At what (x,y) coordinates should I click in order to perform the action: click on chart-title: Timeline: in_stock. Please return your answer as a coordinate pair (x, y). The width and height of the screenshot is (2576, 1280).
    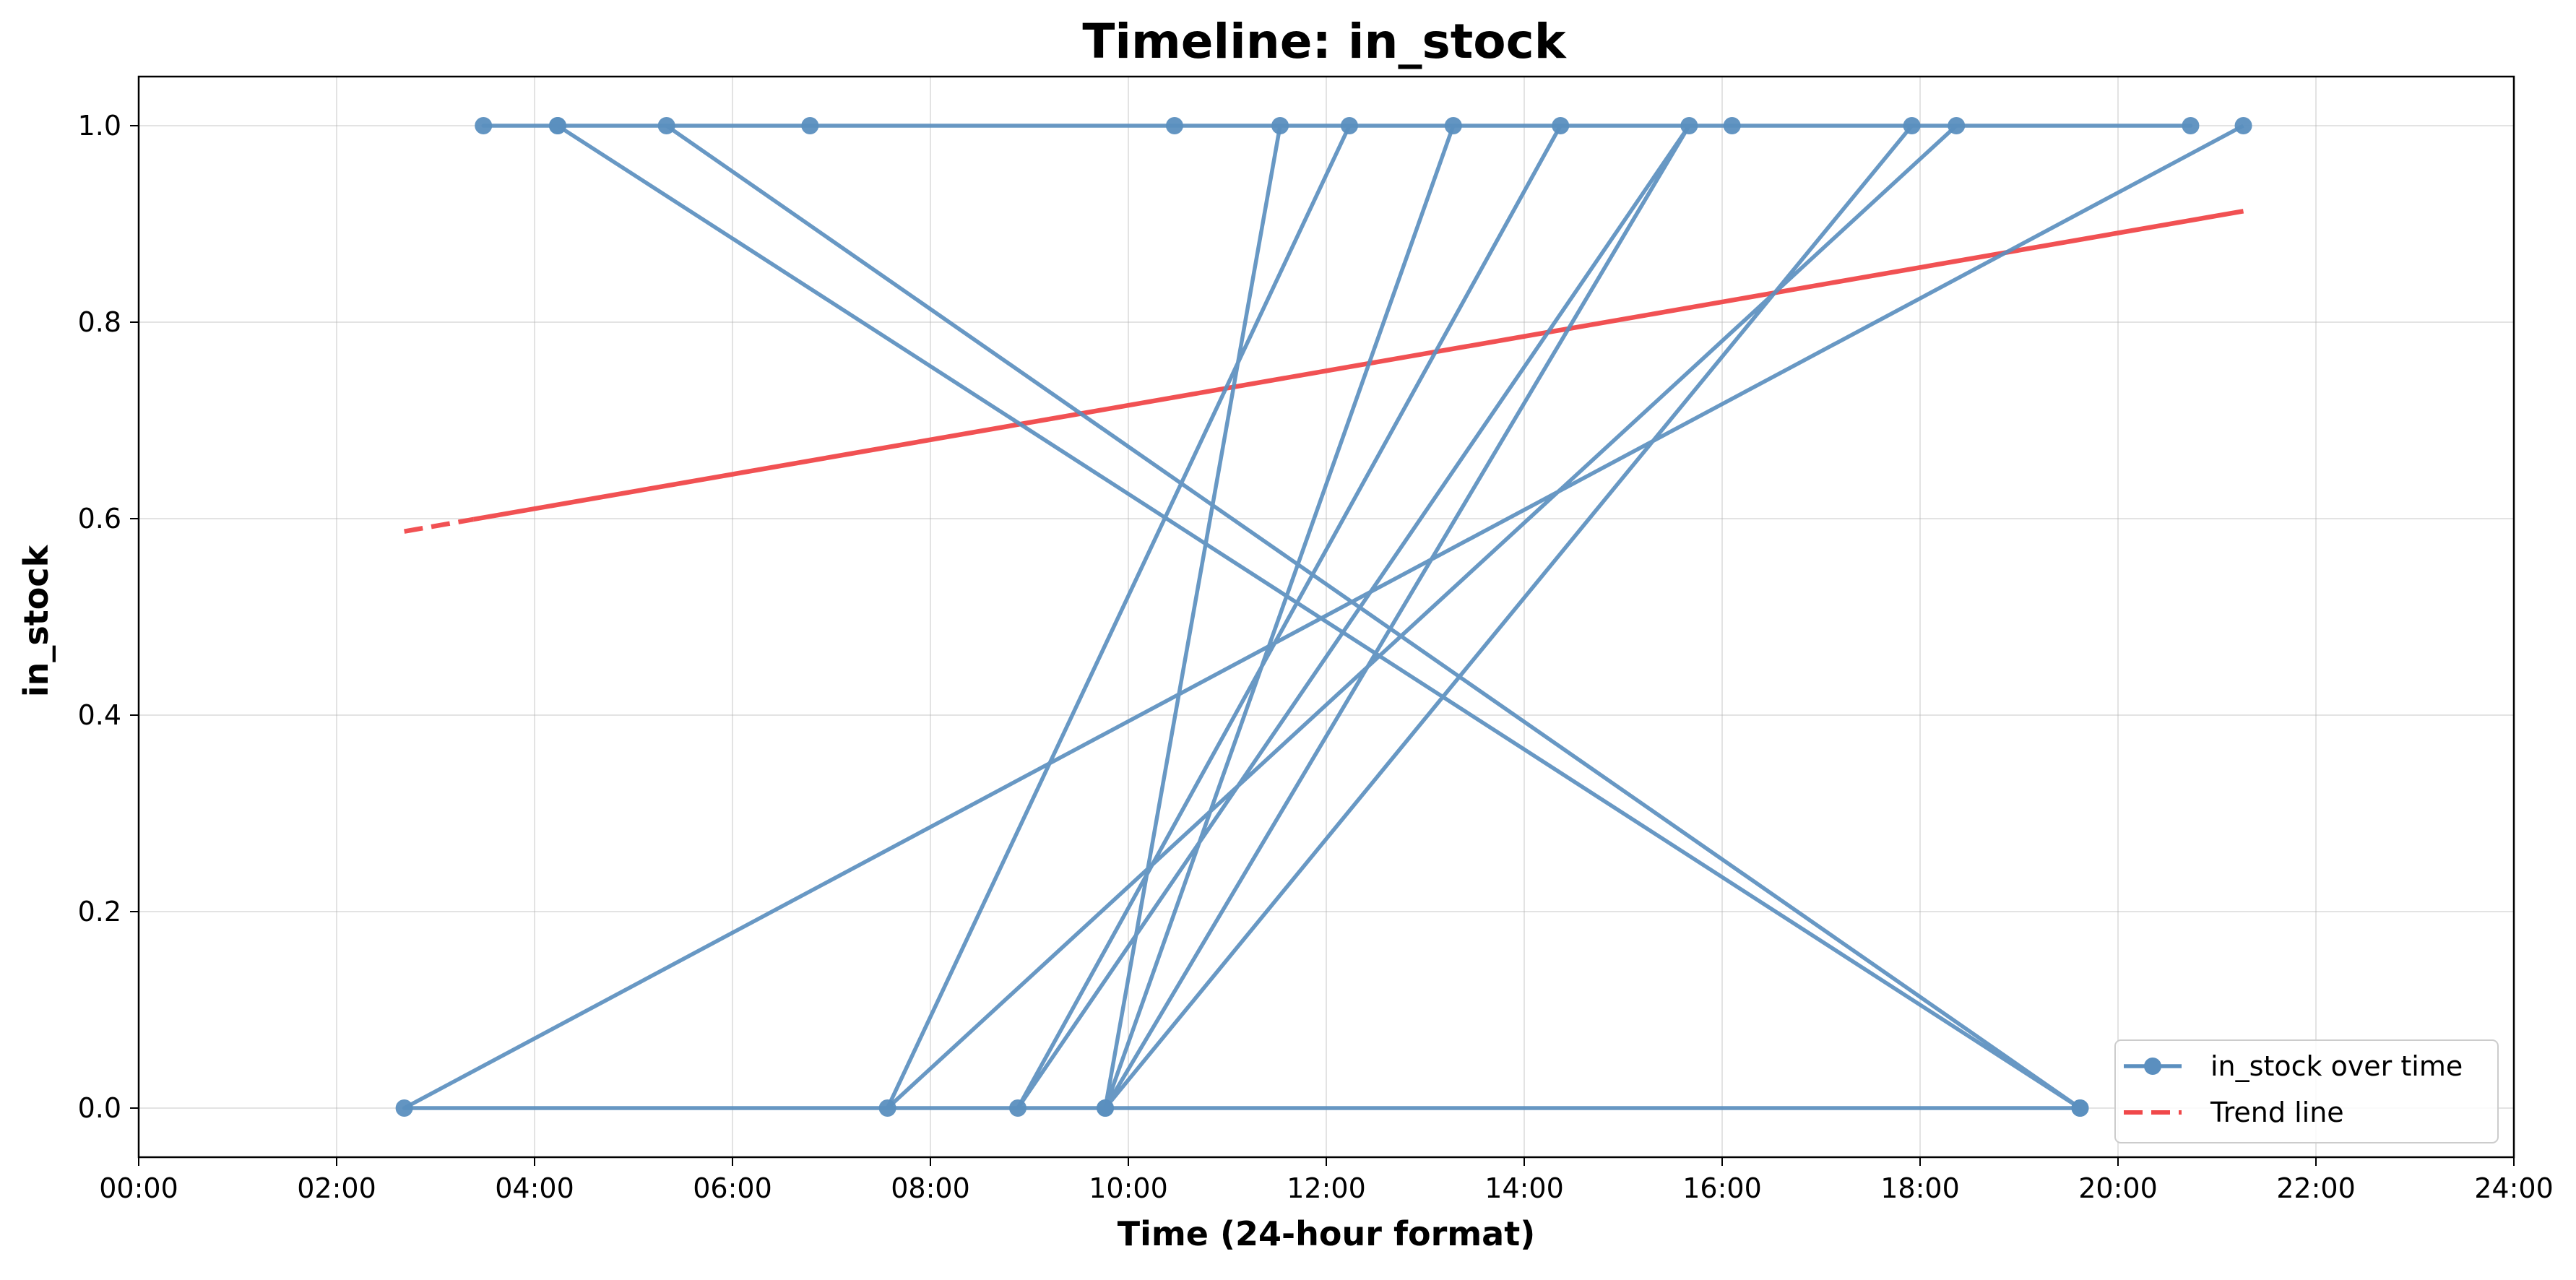
    Looking at the image, I should click on (1325, 41).